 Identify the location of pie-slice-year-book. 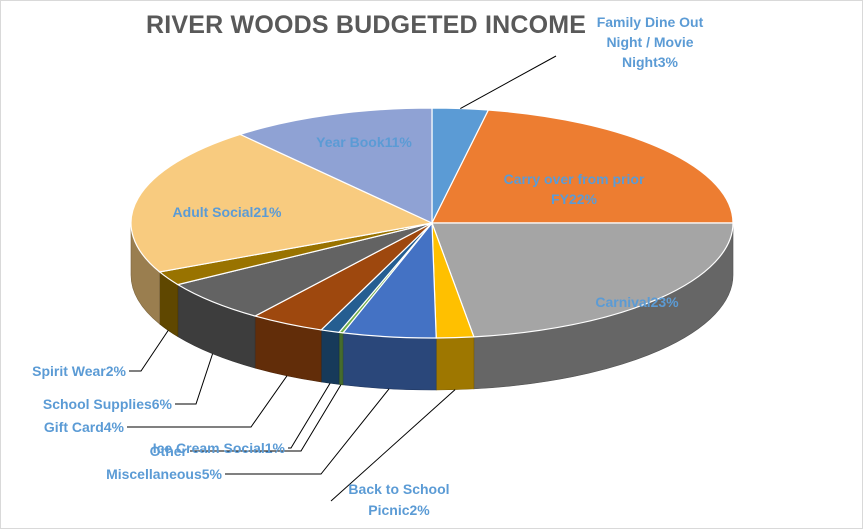
(335, 165).